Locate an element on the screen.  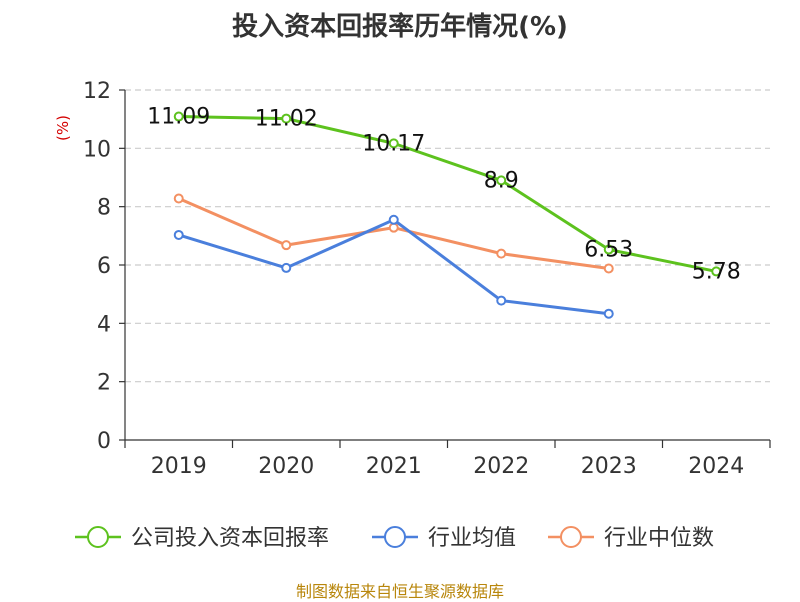
legend-item: 行业均值 is located at coordinates (444, 538).